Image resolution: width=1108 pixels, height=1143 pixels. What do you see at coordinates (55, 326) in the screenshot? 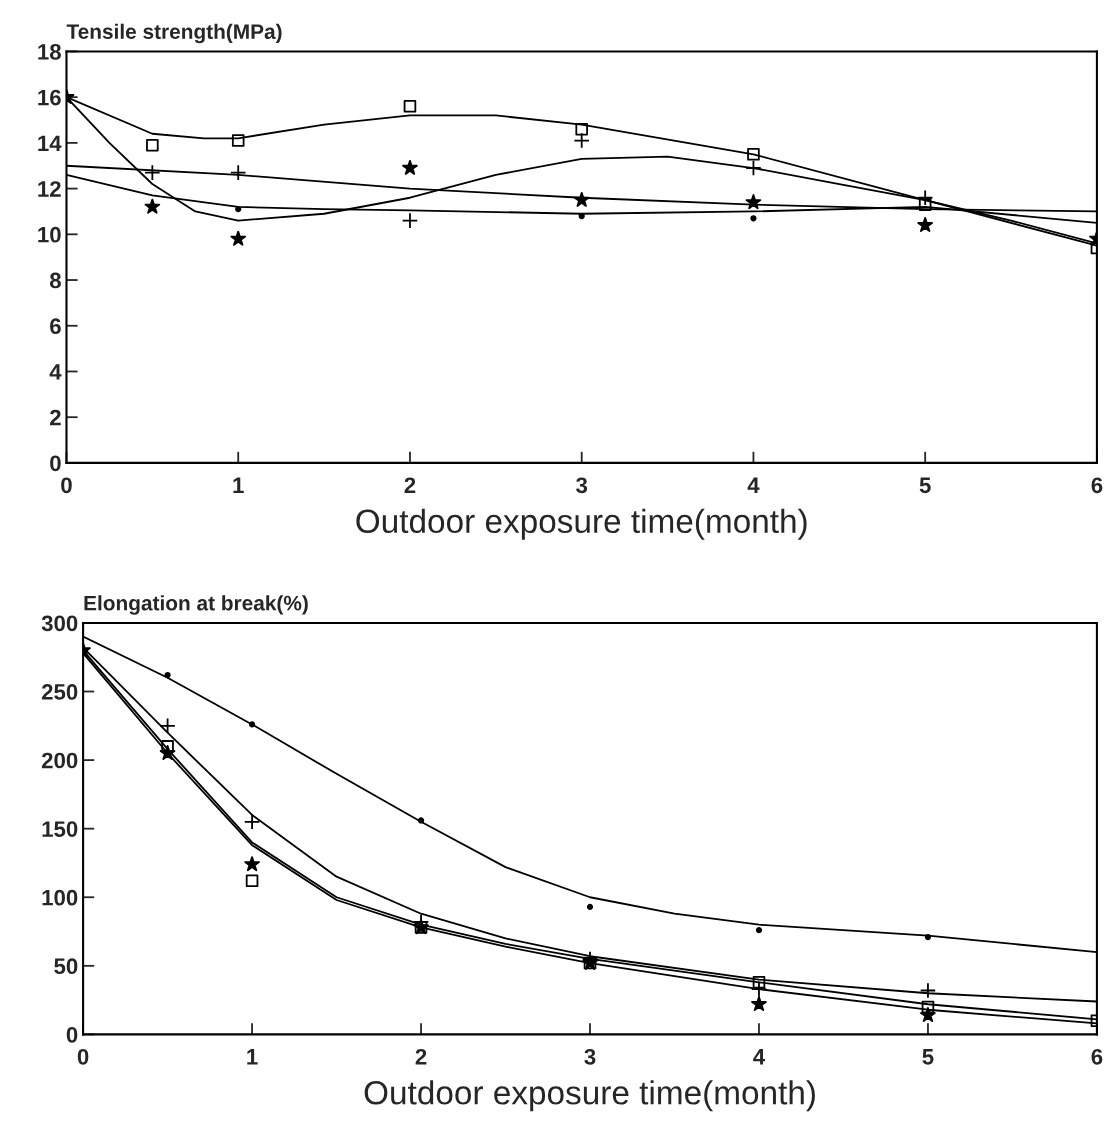
I see `y-tick-label: 6` at bounding box center [55, 326].